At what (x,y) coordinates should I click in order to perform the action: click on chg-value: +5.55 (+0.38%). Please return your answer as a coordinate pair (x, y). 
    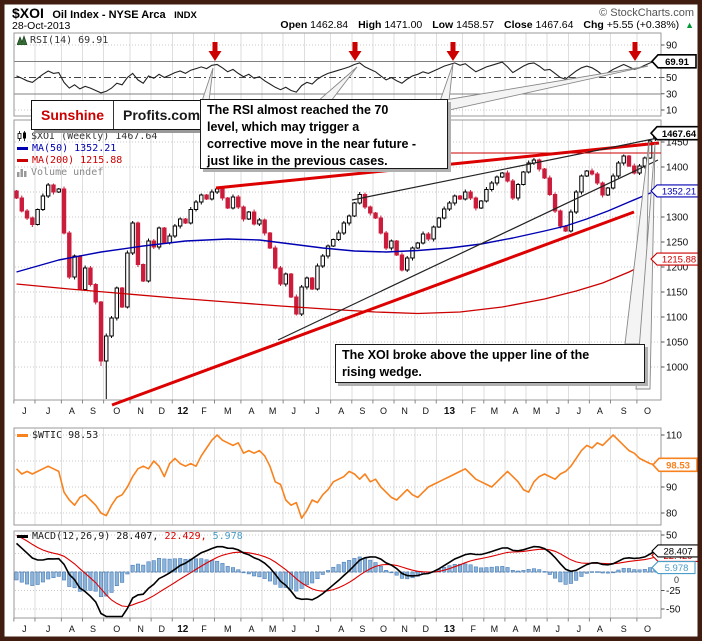
    Looking at the image, I should click on (643, 25).